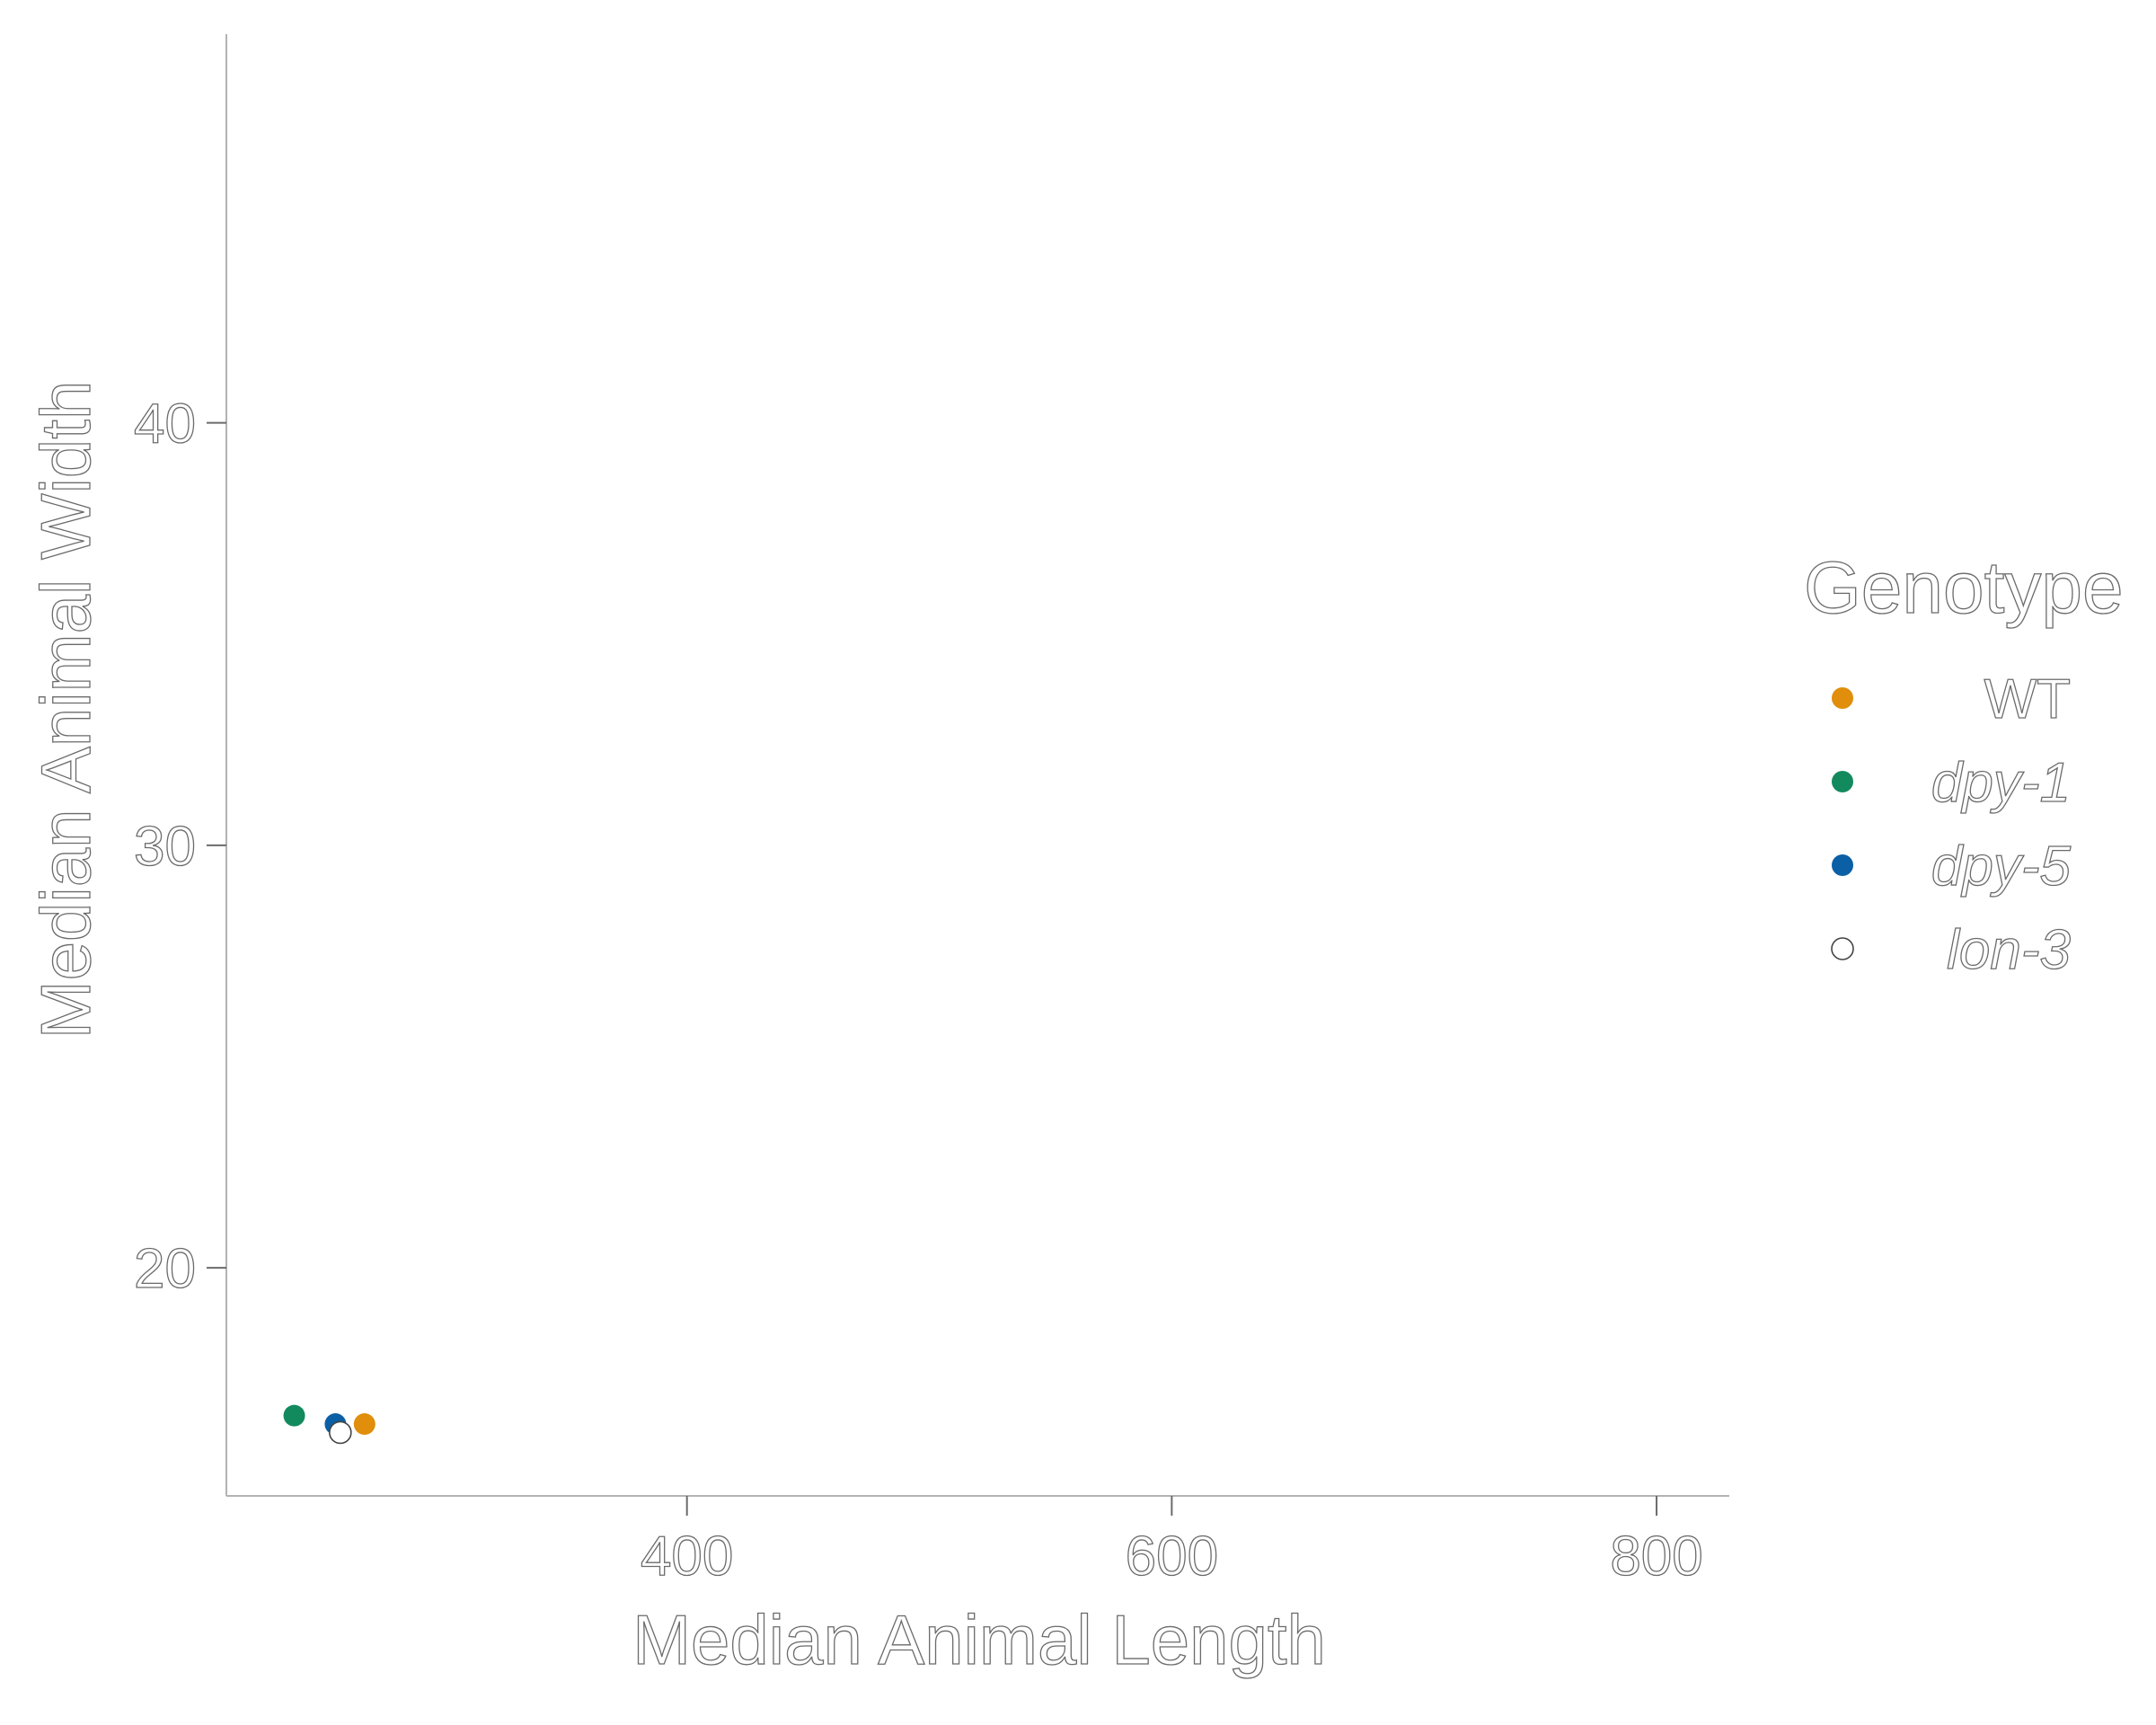 The height and width of the screenshot is (1725, 2156). Describe the element at coordinates (1964, 588) in the screenshot. I see `legend-title: Genotype` at that location.